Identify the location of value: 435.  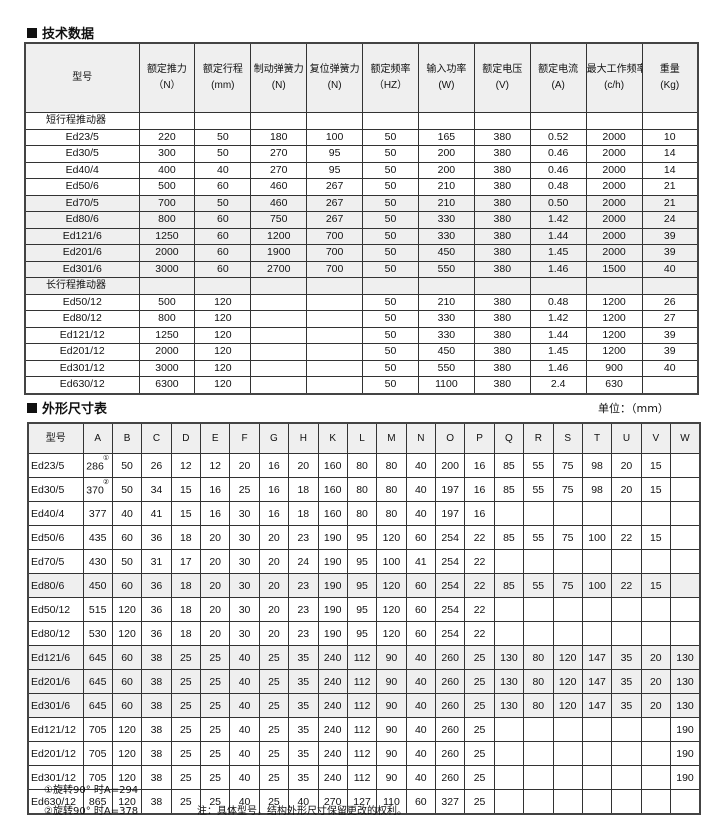
(97, 537).